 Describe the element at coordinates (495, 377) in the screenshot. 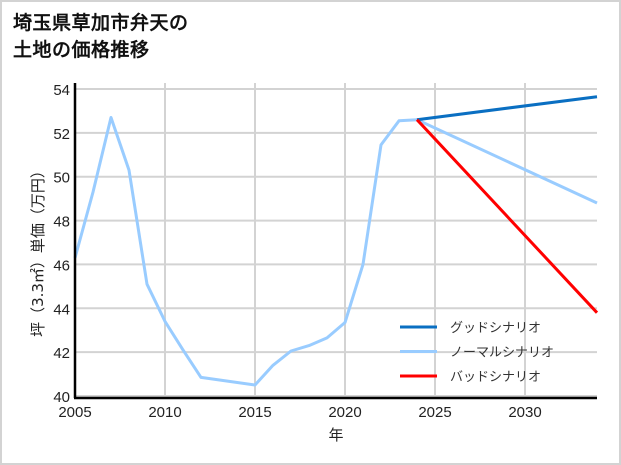

I see `legend-label: バッドシナリオ` at that location.